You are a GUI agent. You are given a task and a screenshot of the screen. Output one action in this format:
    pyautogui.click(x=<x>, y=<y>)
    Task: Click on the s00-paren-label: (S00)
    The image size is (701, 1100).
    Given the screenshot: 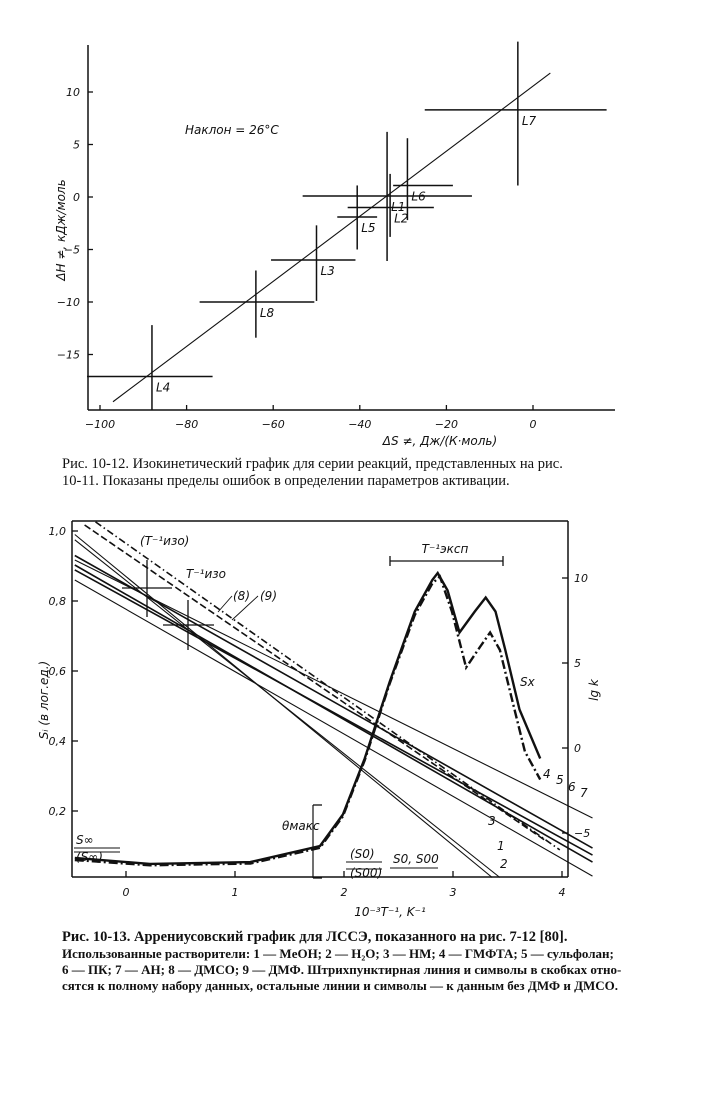 What is the action you would take?
    pyautogui.click(x=366, y=873)
    